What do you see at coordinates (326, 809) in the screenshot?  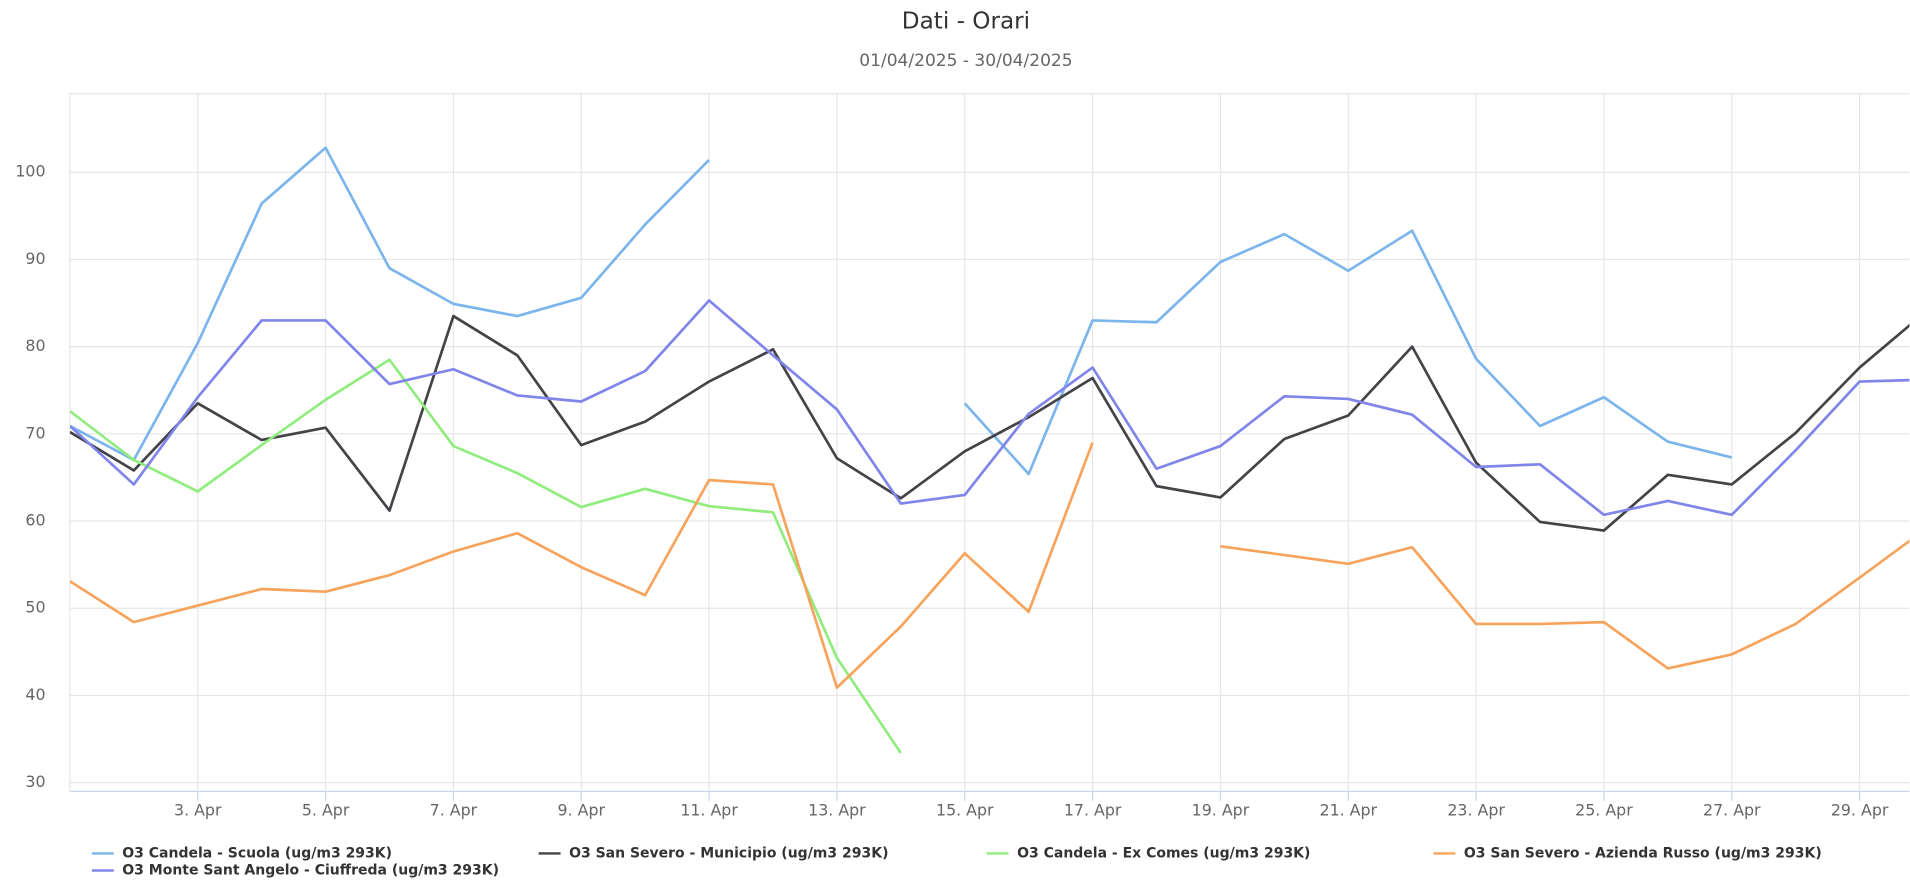 I see `x-tick-label: 5. Apr` at bounding box center [326, 809].